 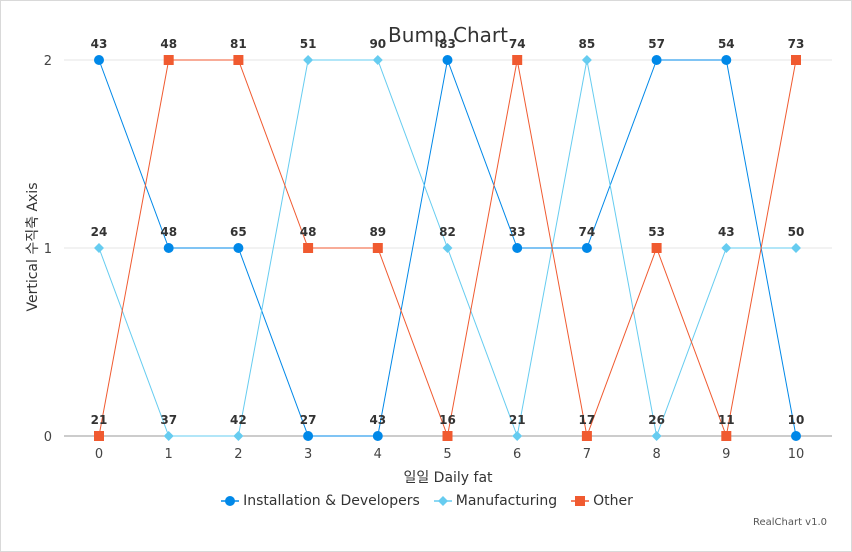 What do you see at coordinates (796, 420) in the screenshot?
I see `data-label: 10` at bounding box center [796, 420].